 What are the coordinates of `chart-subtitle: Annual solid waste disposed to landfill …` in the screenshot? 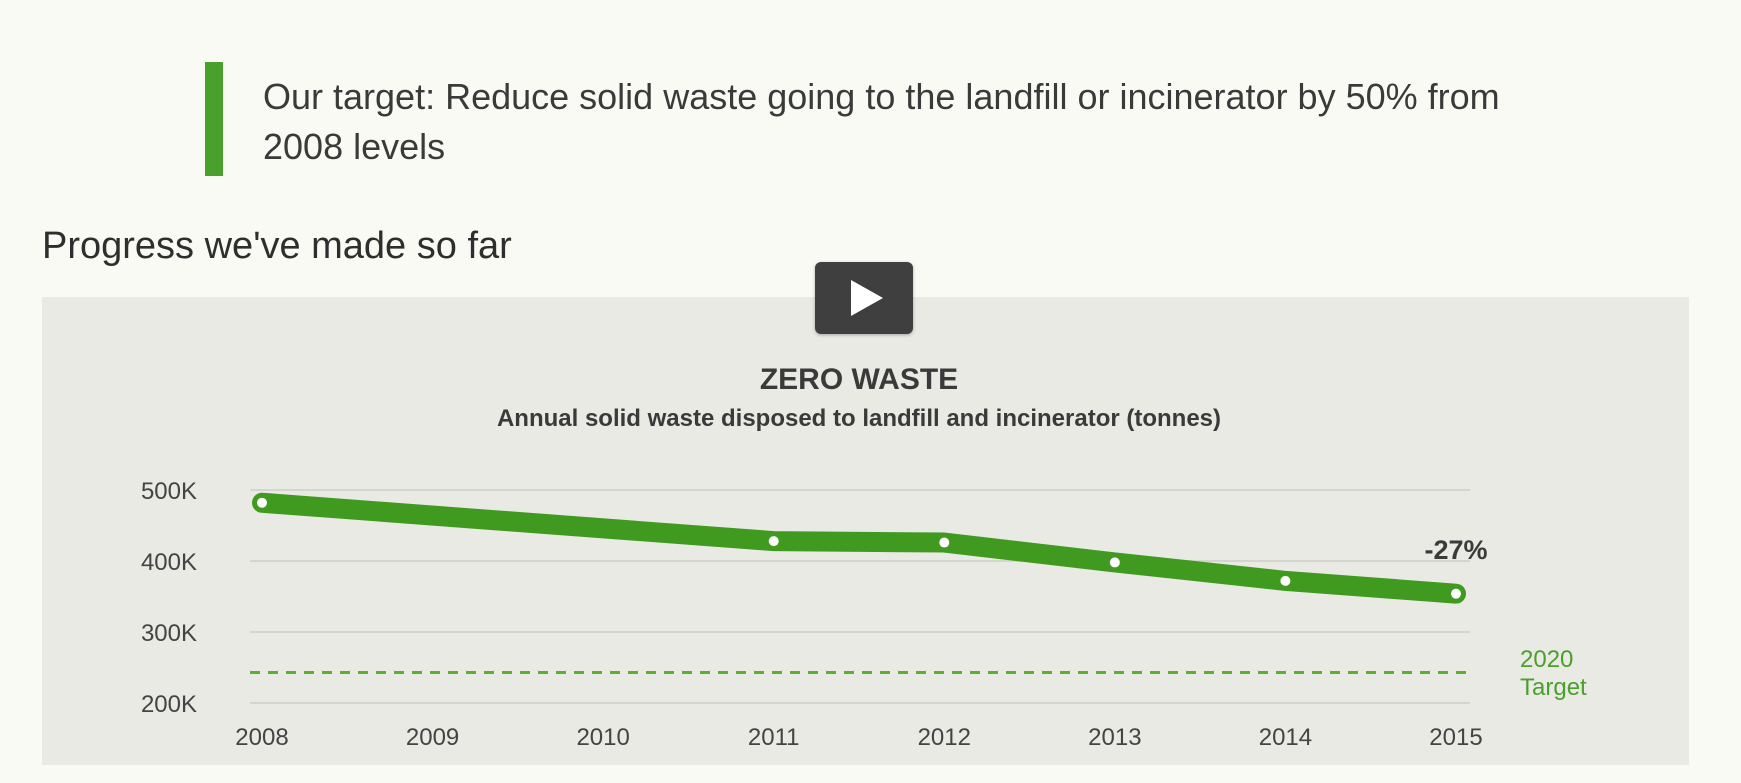 It's located at (859, 418).